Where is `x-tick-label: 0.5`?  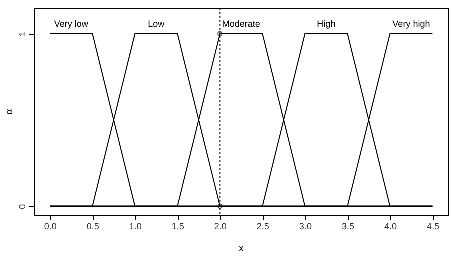 x-tick-label: 0.5 is located at coordinates (93, 227).